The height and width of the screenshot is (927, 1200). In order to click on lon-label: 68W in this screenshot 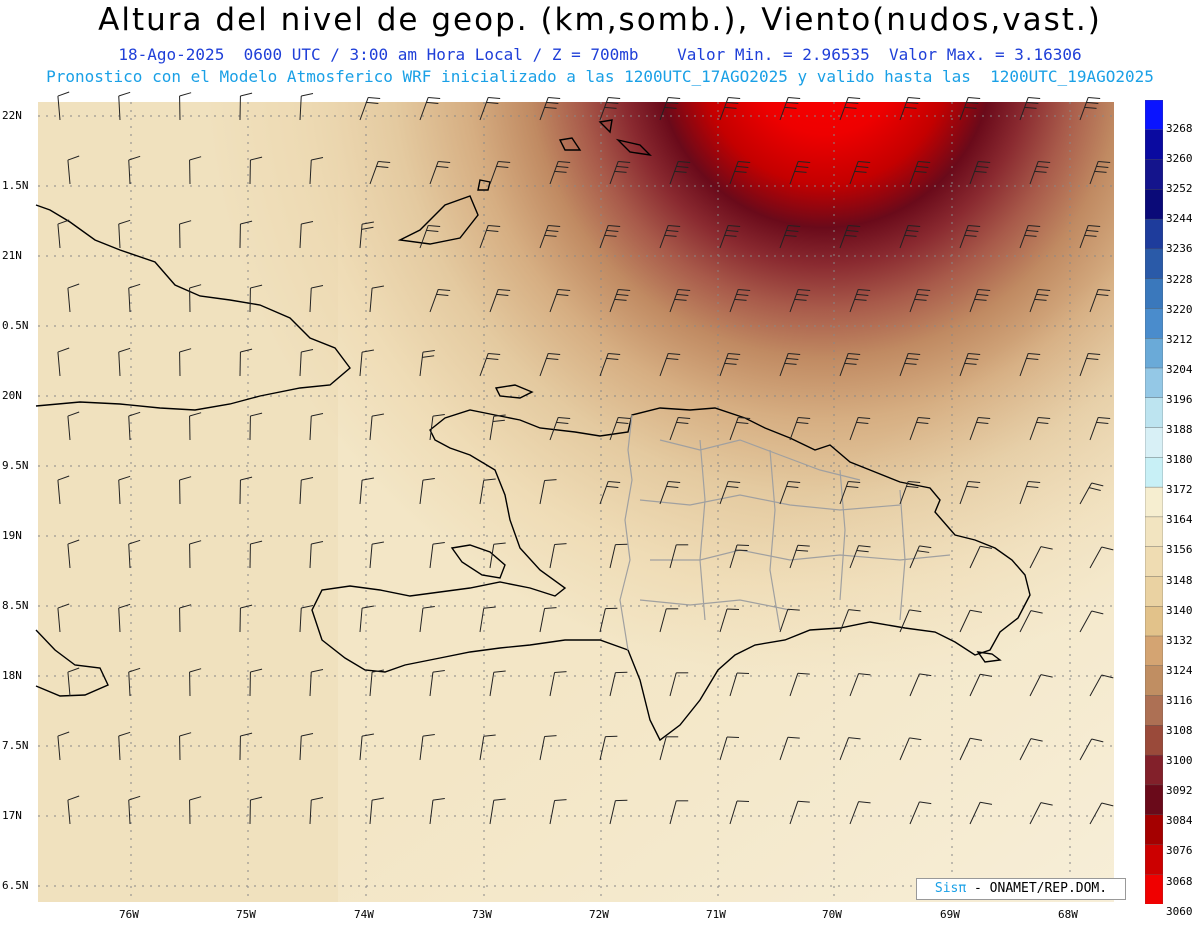, I will do `click(1068, 914)`.